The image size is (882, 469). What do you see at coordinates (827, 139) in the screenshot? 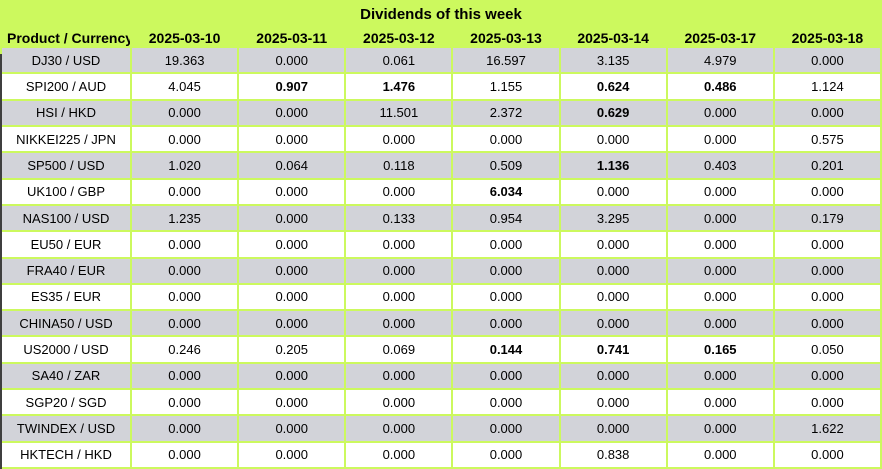
I see `value-cell: 0.575` at bounding box center [827, 139].